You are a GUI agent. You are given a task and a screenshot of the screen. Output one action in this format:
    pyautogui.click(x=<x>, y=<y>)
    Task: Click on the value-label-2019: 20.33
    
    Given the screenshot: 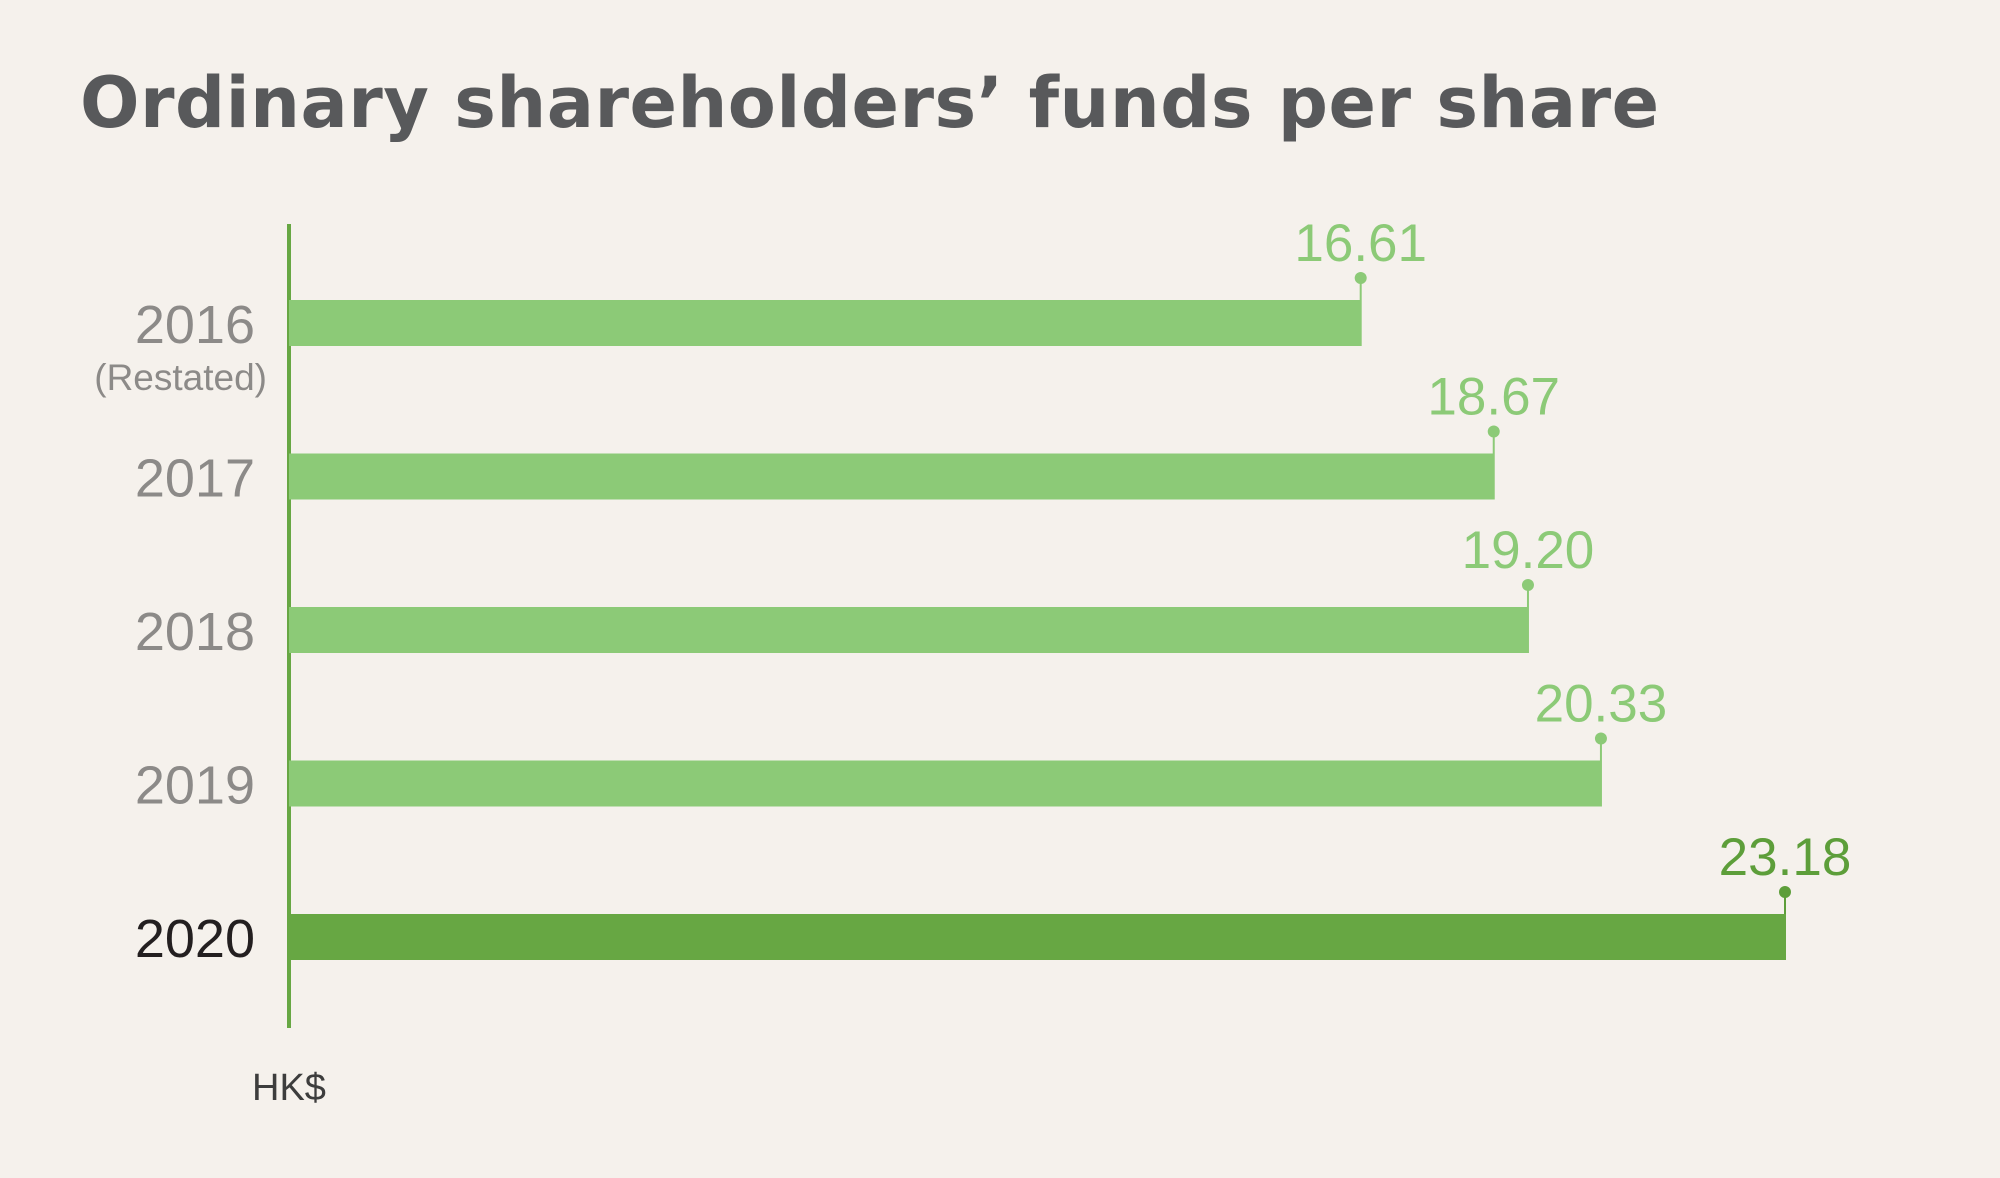 What is the action you would take?
    pyautogui.click(x=1601, y=704)
    